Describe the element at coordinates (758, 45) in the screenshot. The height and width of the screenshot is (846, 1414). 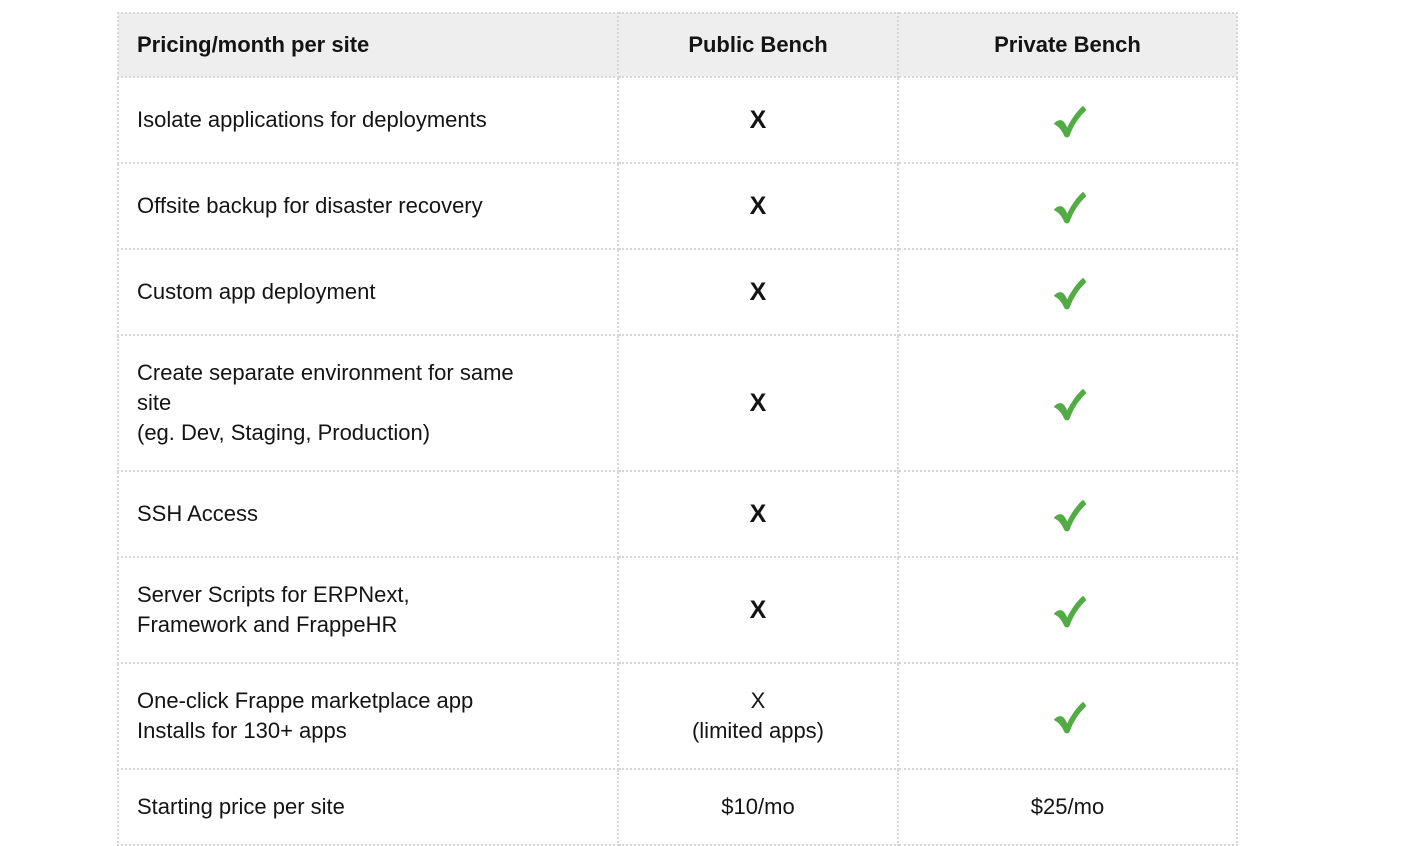
I see `public-bench-column-header: Public Bench` at that location.